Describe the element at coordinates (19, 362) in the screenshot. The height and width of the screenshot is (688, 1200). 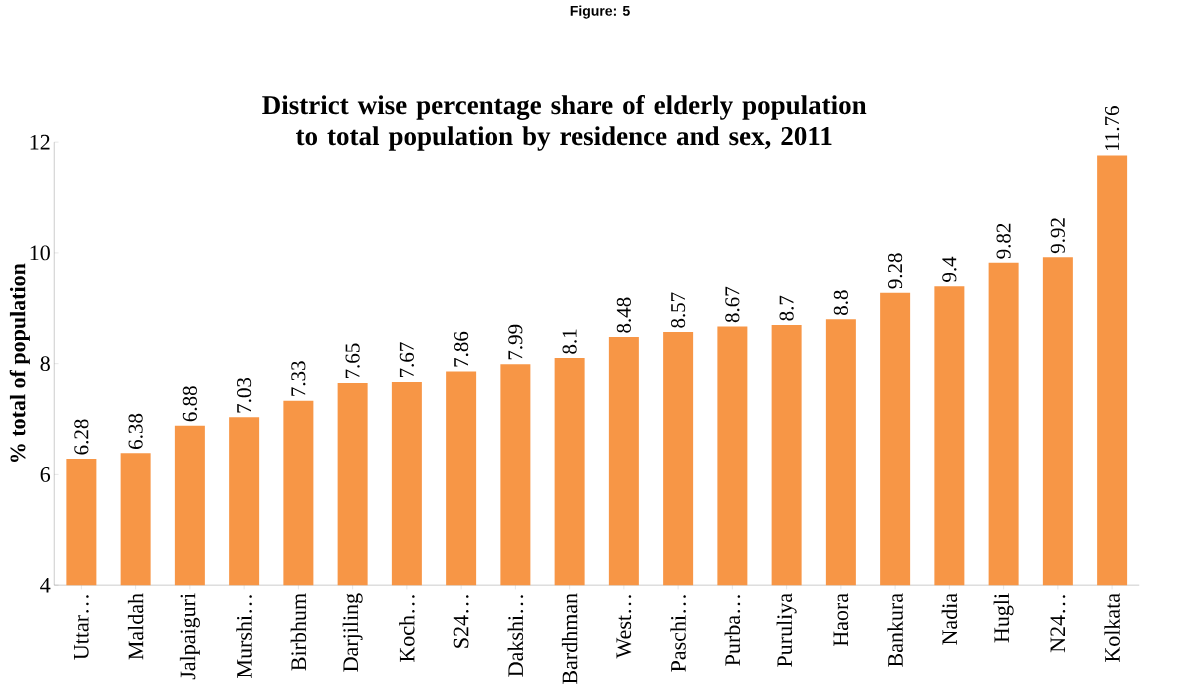
I see `y-axis-title: % total of population` at that location.